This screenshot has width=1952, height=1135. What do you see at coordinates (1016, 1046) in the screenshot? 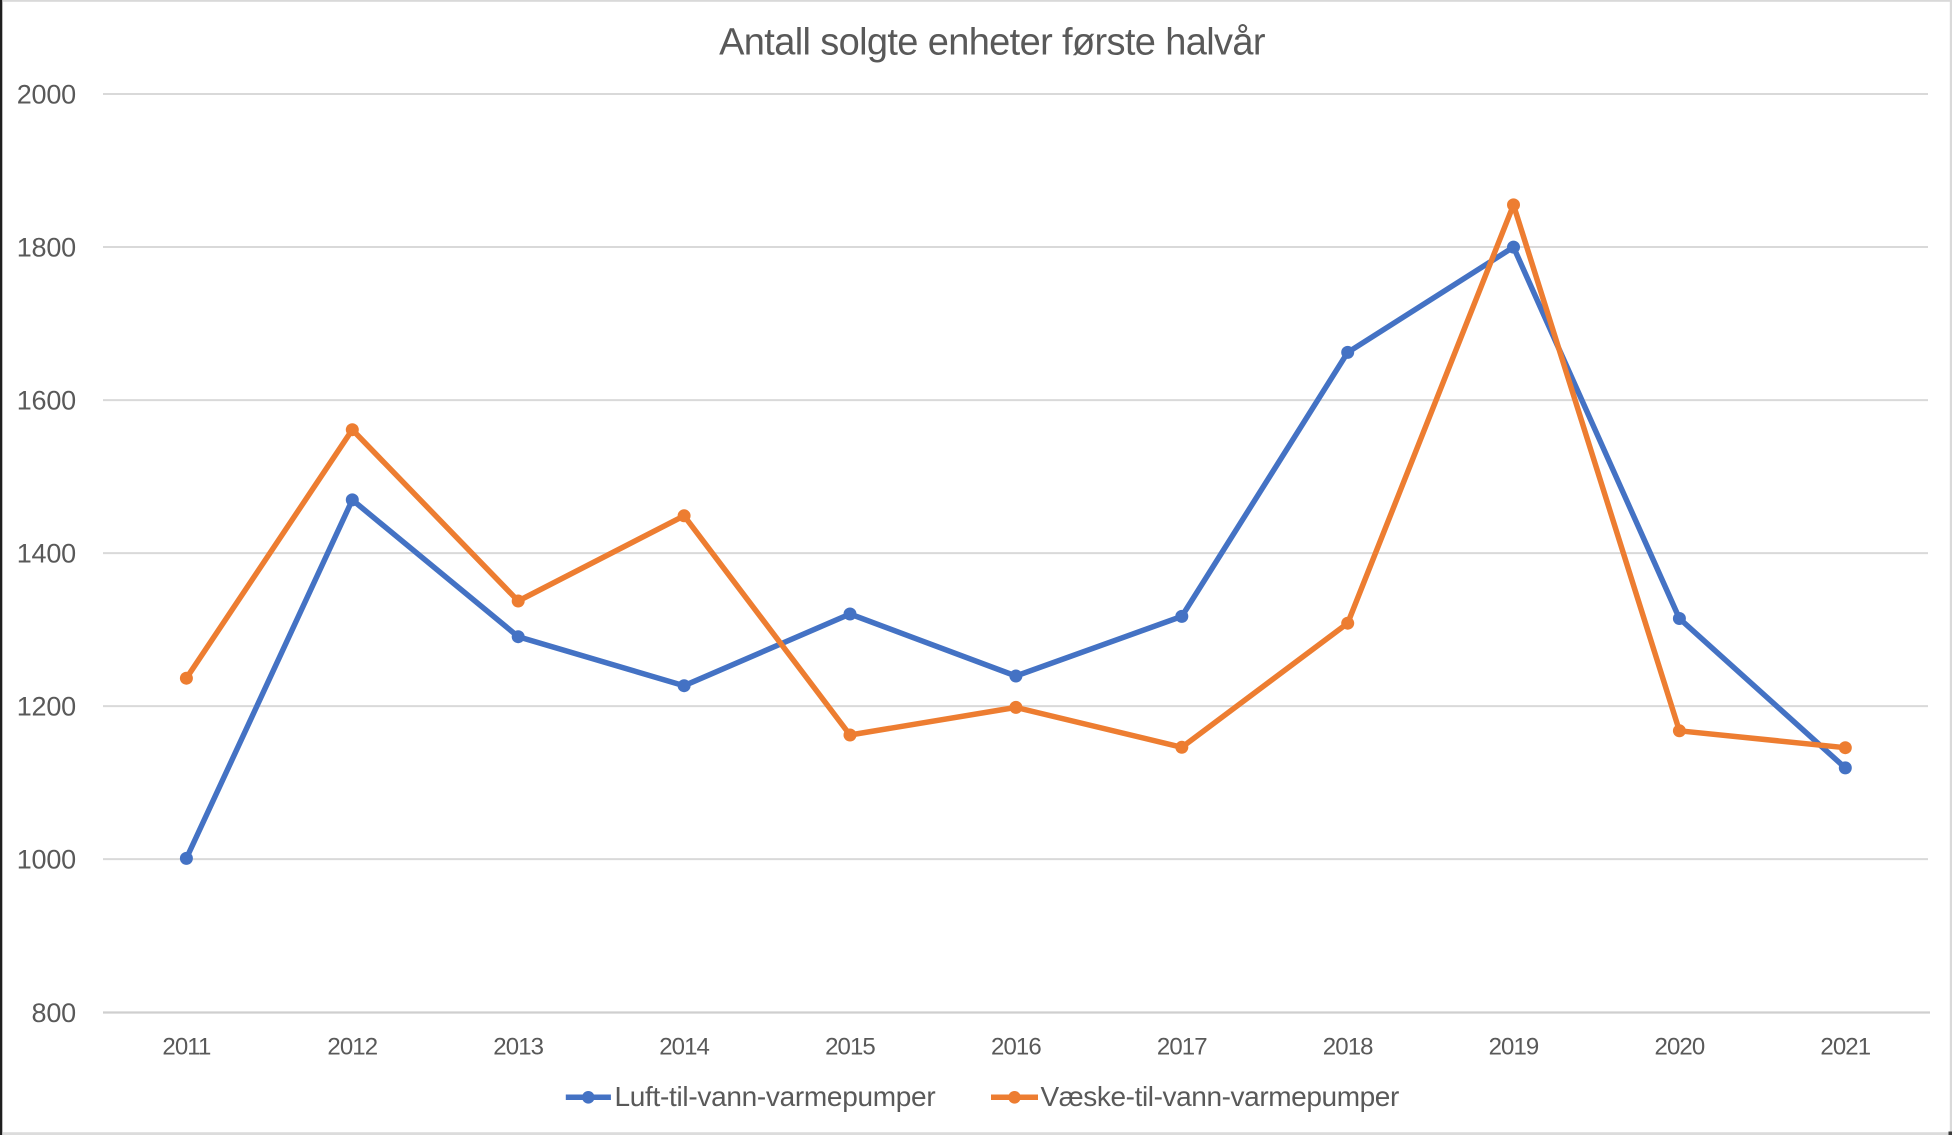
I see `svg-text: 2016` at bounding box center [1016, 1046].